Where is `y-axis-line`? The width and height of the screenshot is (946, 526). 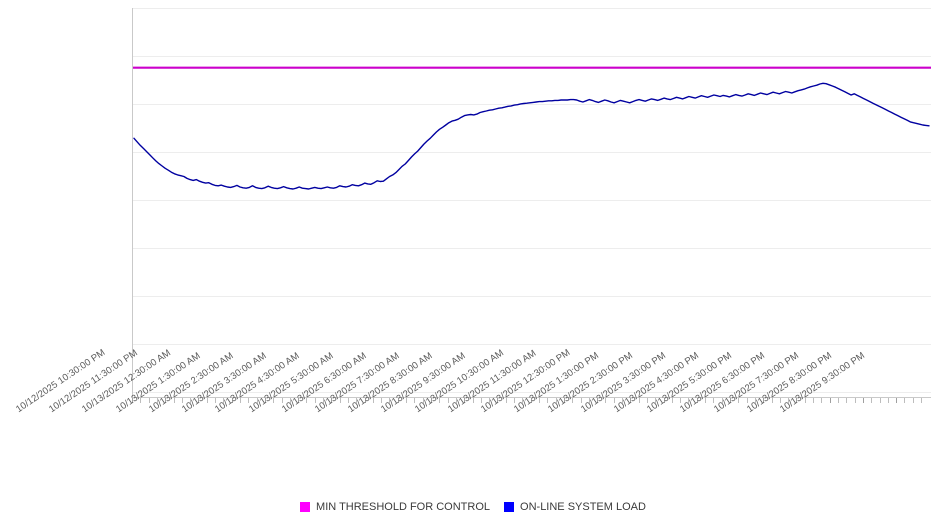 y-axis-line is located at coordinates (132, 203).